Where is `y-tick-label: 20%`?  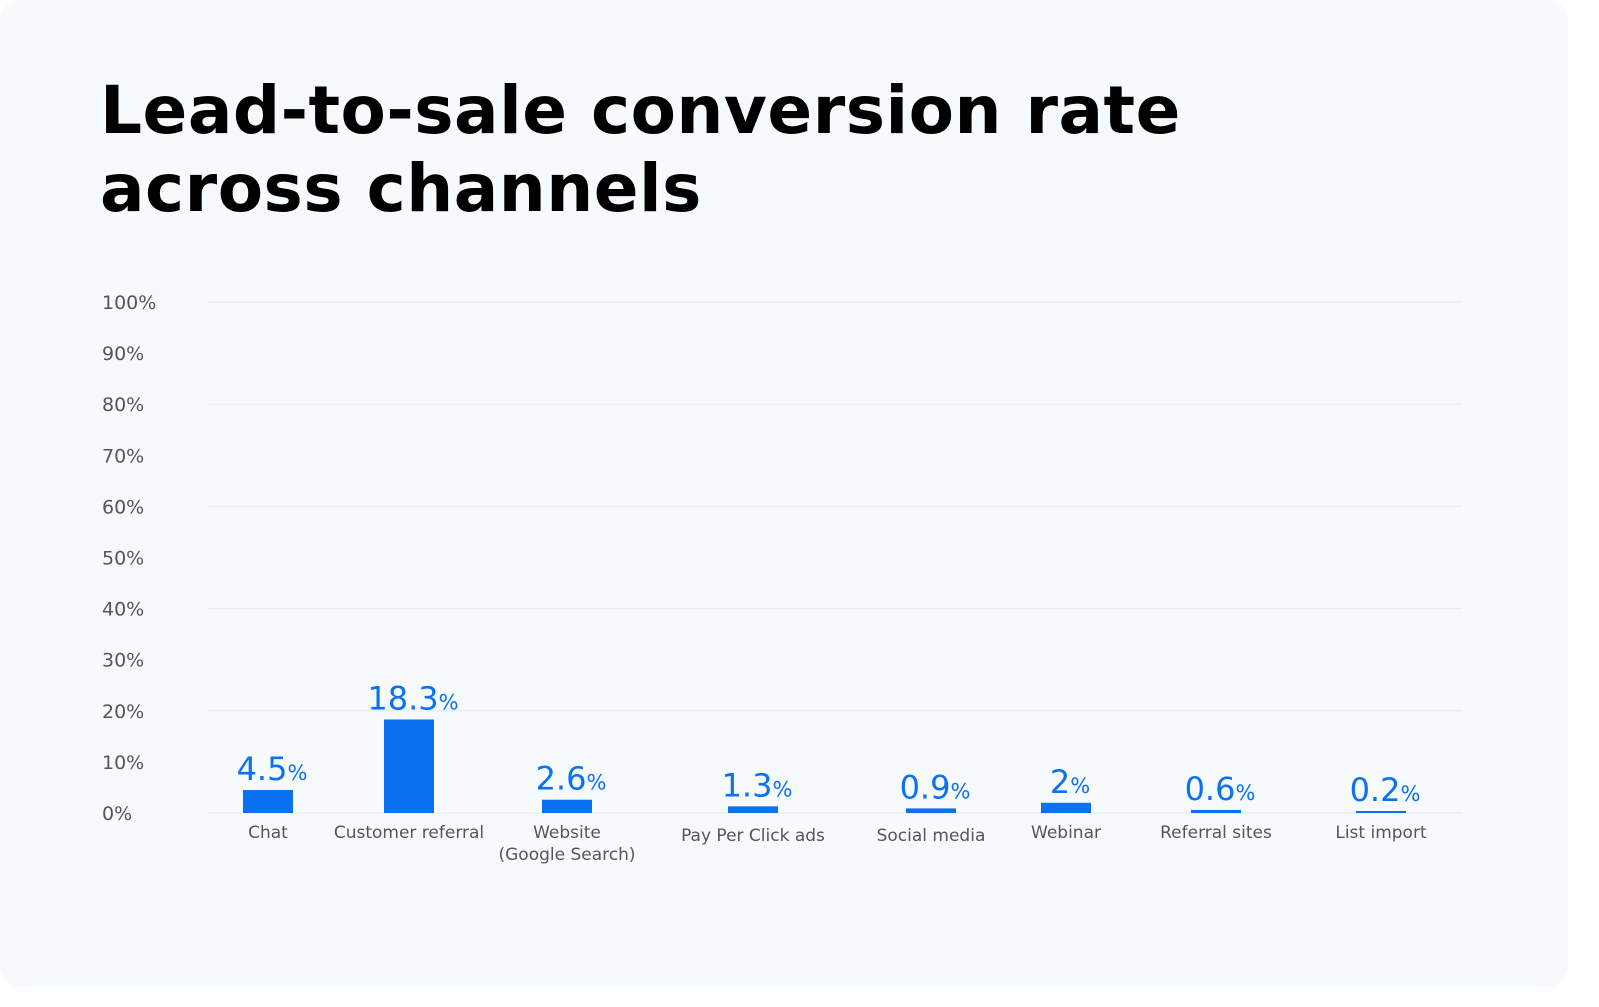 y-tick-label: 20% is located at coordinates (123, 712).